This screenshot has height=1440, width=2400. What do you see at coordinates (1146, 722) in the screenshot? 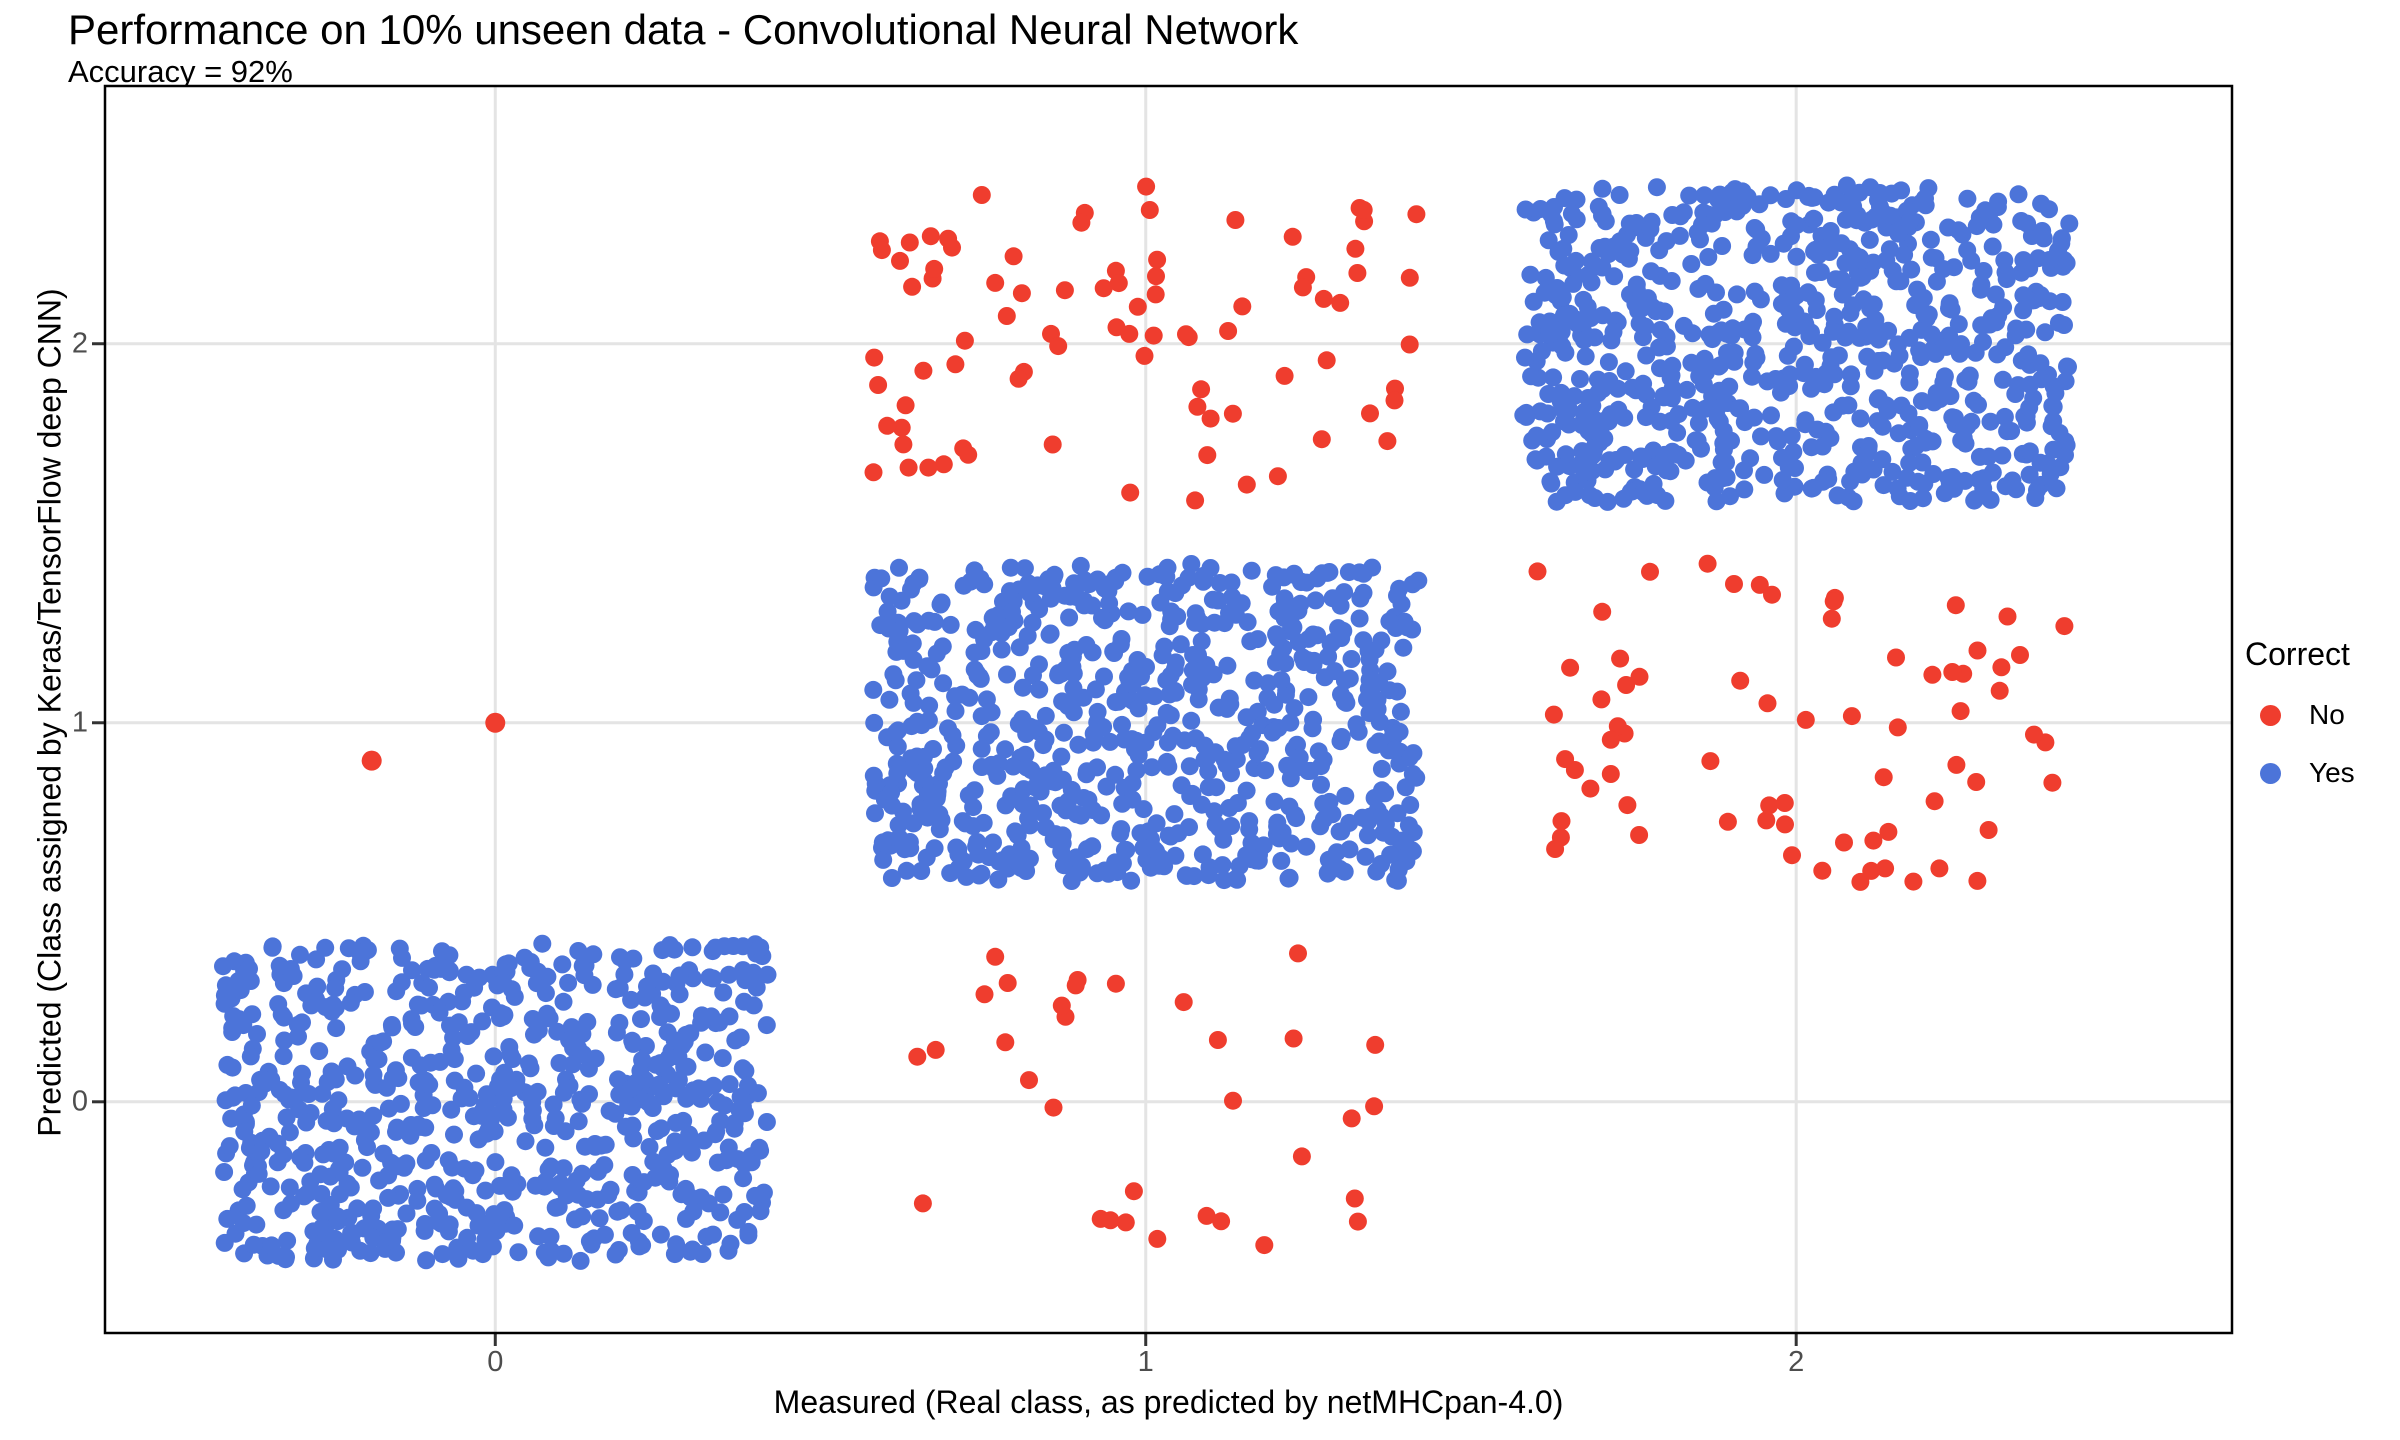
I see `points-cluster-m1-p1` at bounding box center [1146, 722].